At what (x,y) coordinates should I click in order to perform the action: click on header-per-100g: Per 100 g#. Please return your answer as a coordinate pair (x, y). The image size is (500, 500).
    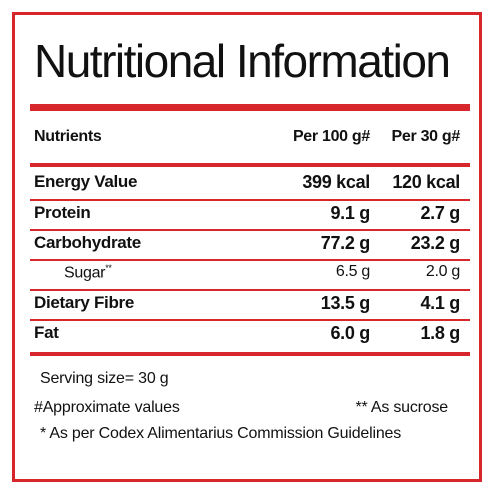
    Looking at the image, I should click on (331, 136).